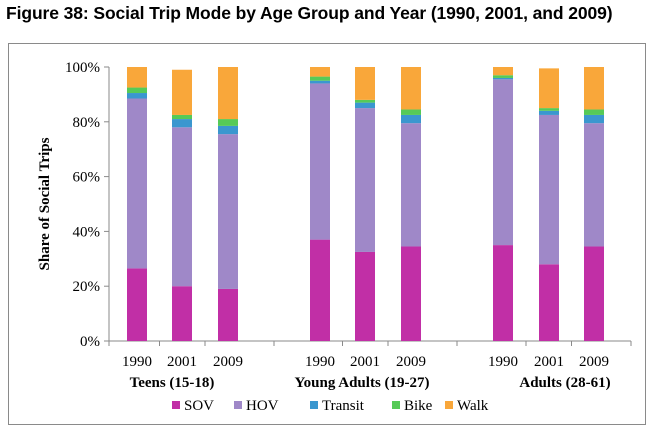  What do you see at coordinates (361, 383) in the screenshot?
I see `group-label: Young Adults (19-27)` at bounding box center [361, 383].